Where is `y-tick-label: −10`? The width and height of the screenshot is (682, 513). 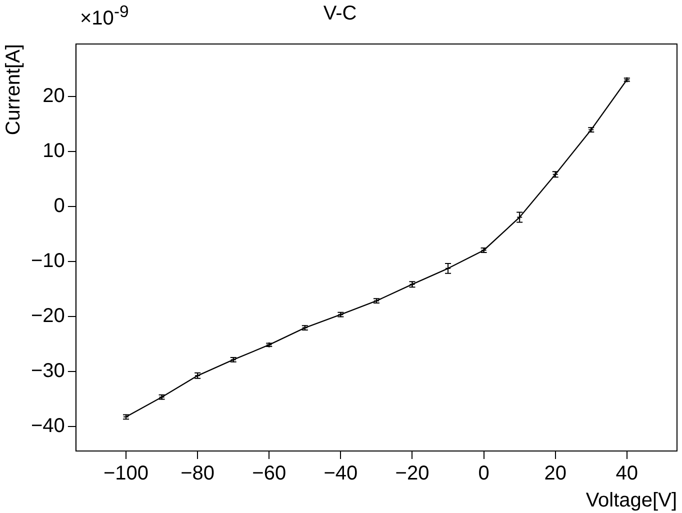 y-tick-label: −10 is located at coordinates (47, 261).